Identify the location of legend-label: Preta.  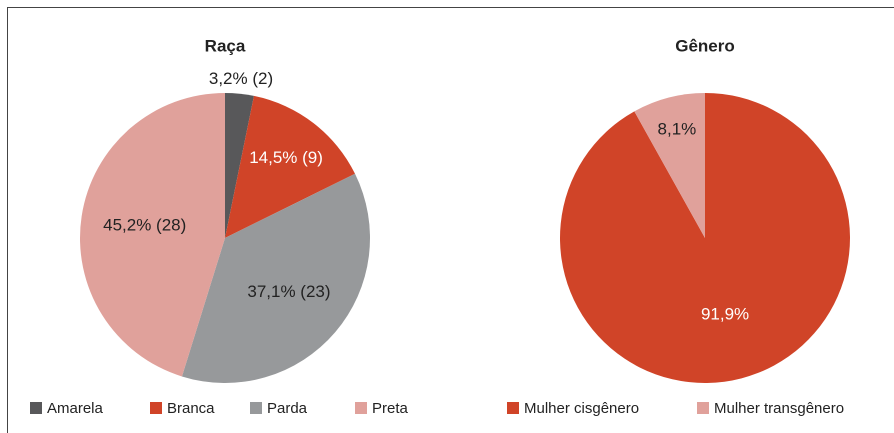
(390, 408).